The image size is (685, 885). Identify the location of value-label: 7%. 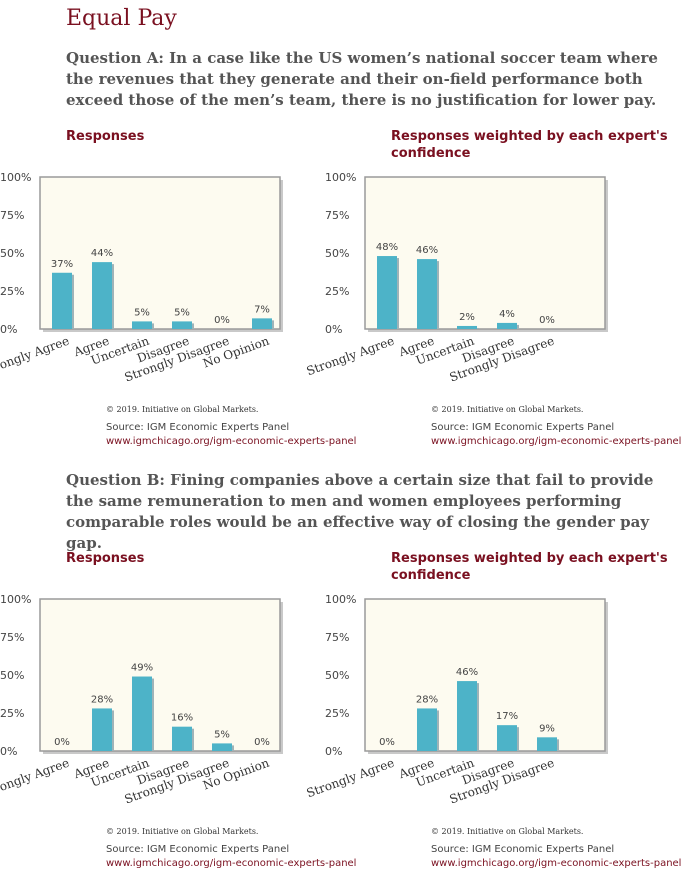
(262, 309).